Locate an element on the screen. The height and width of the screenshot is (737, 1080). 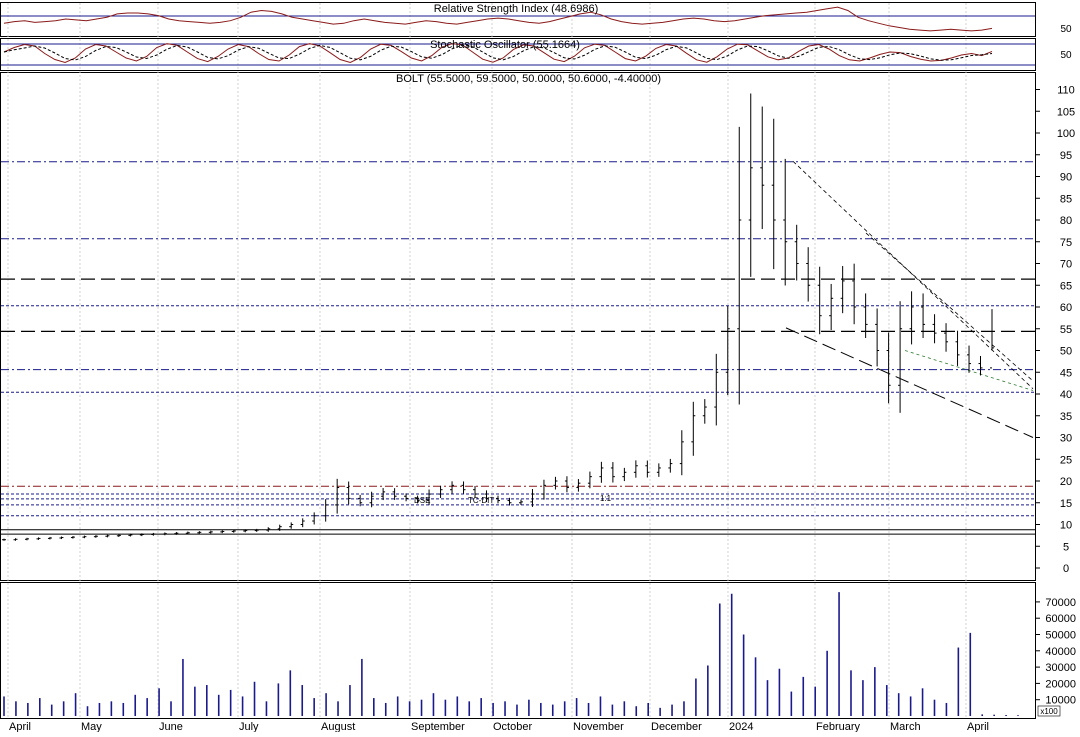
volume-tick-label: 30000 is located at coordinates (1060, 668).